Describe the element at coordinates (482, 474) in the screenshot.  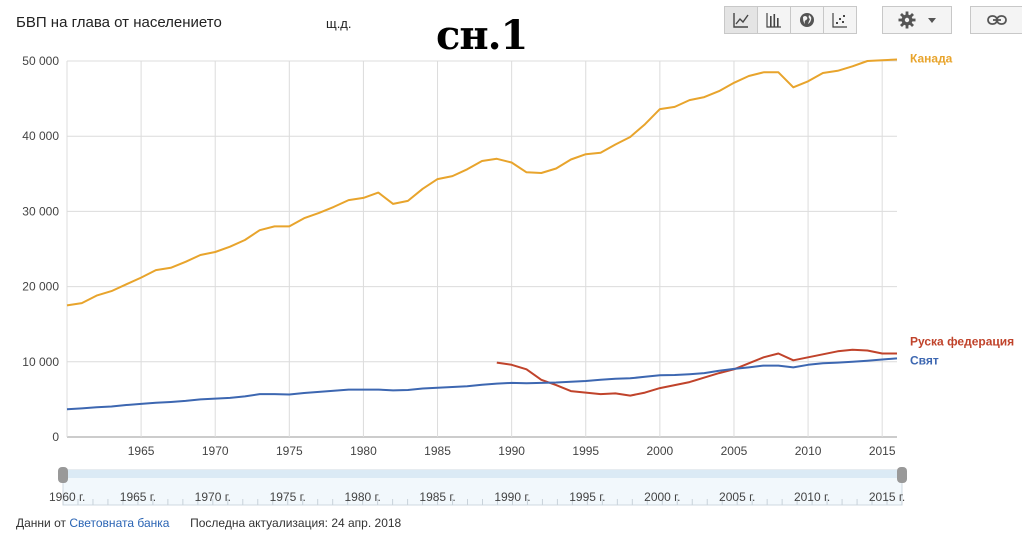
I see `range-selector-band` at that location.